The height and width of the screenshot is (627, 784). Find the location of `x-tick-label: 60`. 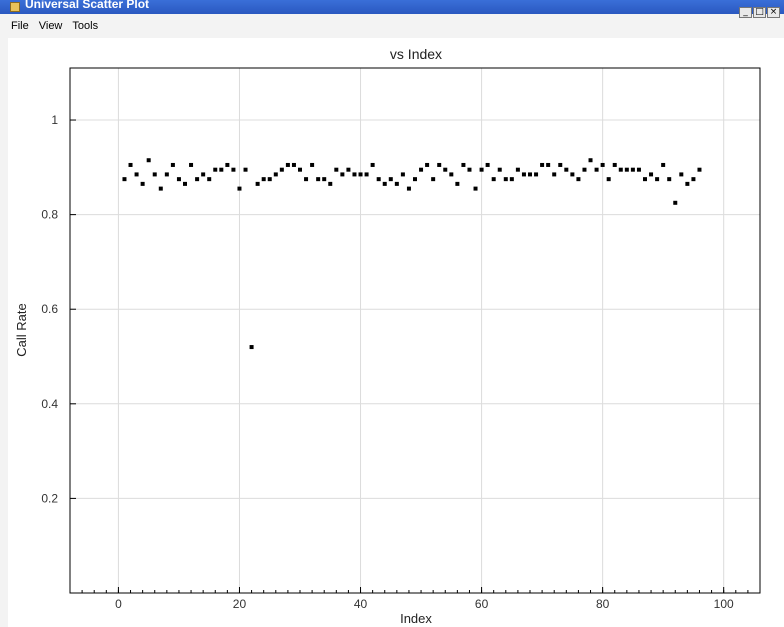

x-tick-label: 60 is located at coordinates (482, 604).